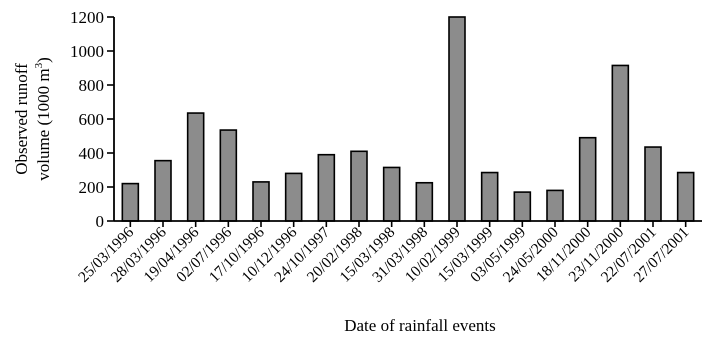  Describe the element at coordinates (92, 119) in the screenshot. I see `y-tick-label-600: 600` at that location.